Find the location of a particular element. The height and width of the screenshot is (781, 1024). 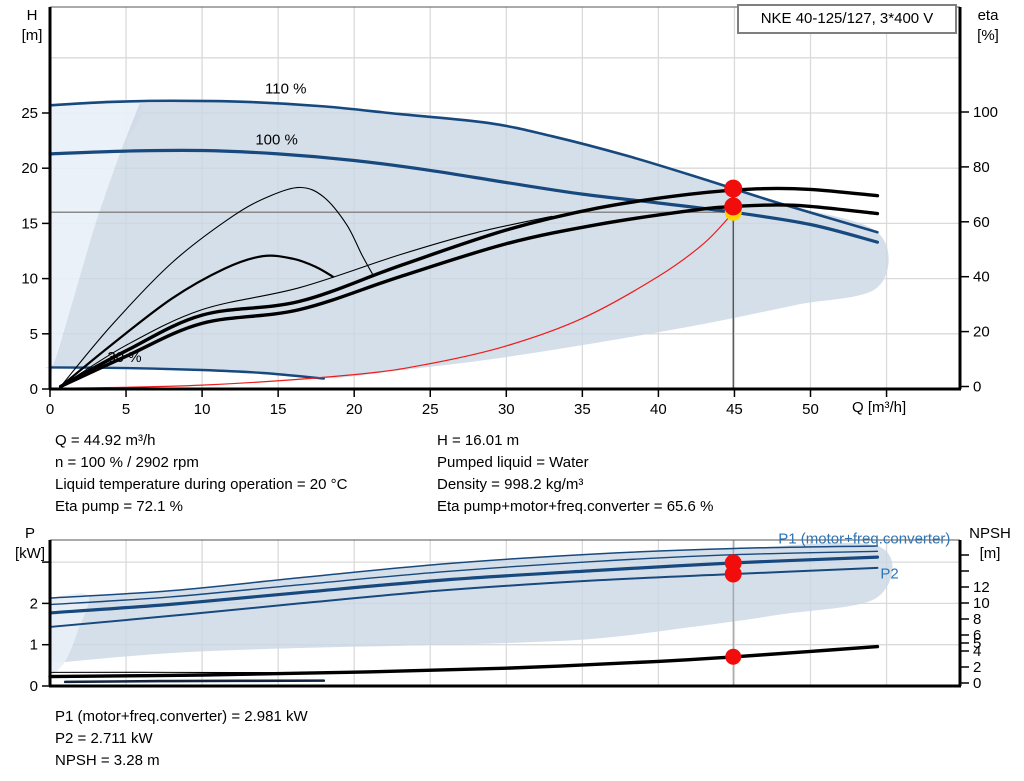

duty-eta-total: Eta pump+motor+freq.converter = 65.6 % is located at coordinates (575, 506).